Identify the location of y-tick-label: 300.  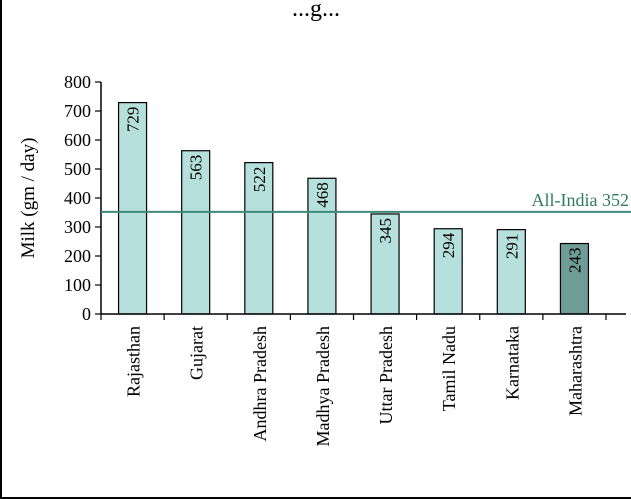
(77, 227).